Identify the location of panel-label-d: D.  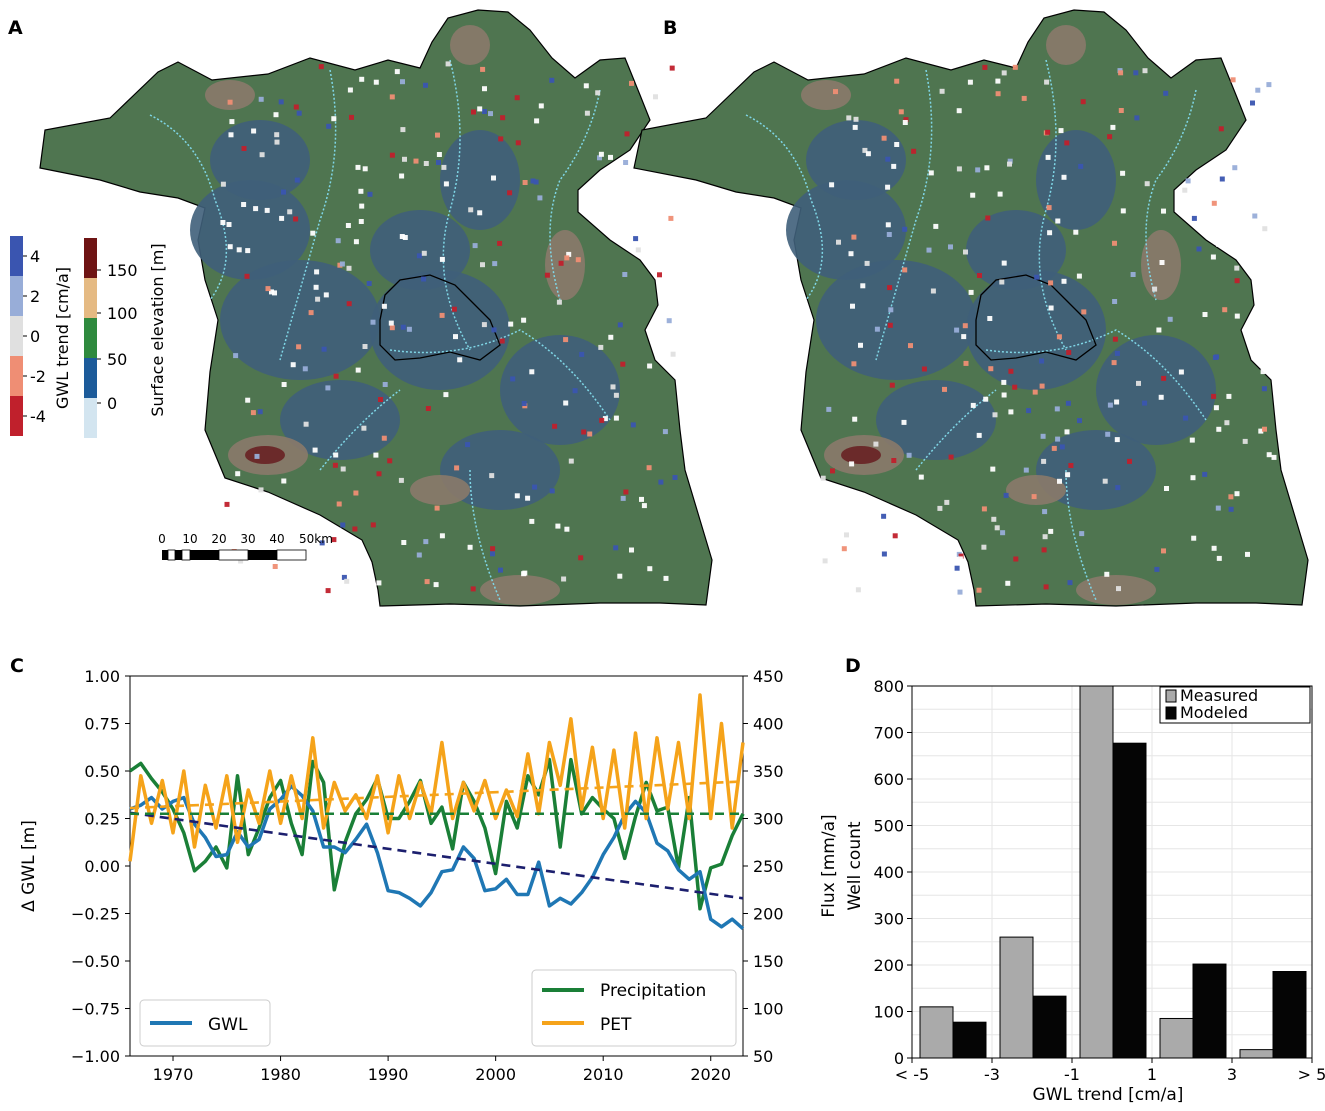
(853, 666).